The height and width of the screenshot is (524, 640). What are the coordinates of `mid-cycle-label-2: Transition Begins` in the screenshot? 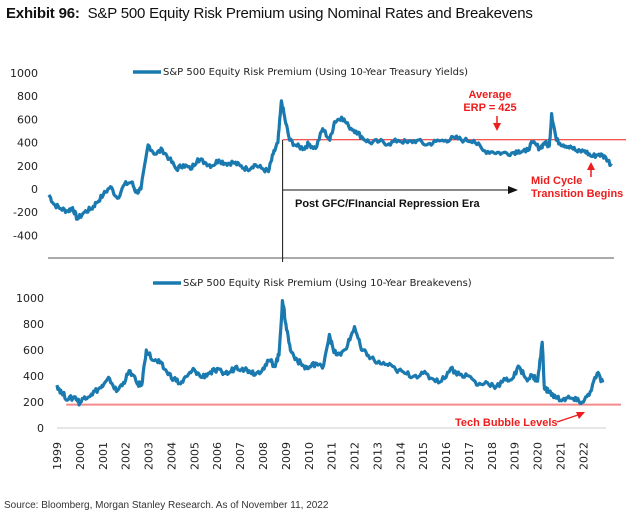 It's located at (577, 194).